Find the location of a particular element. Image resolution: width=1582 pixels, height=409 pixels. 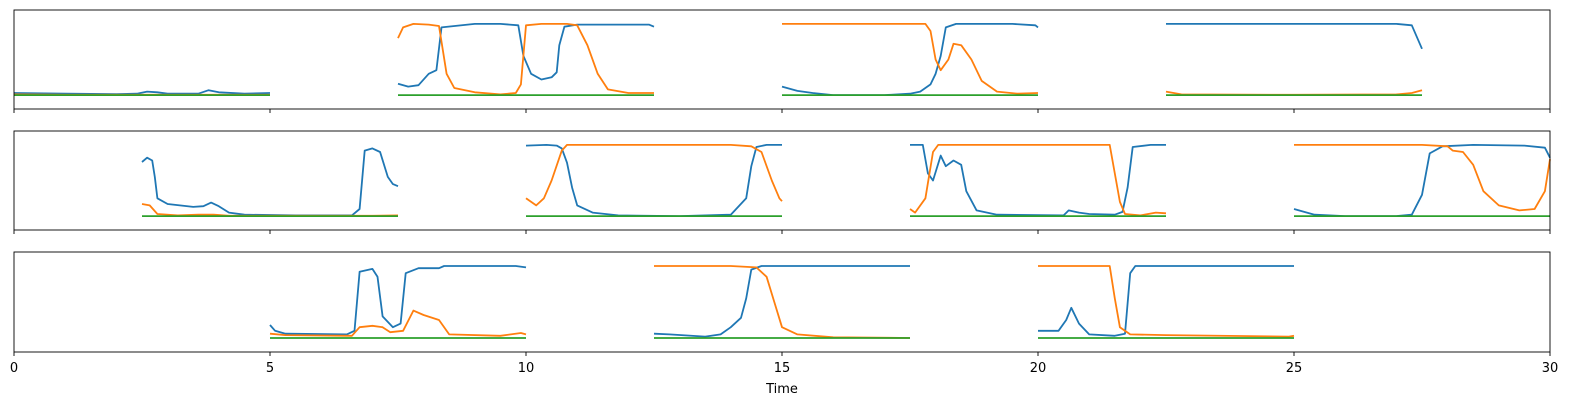

series-line-blue-panel2-segment1 is located at coordinates (270, 182).